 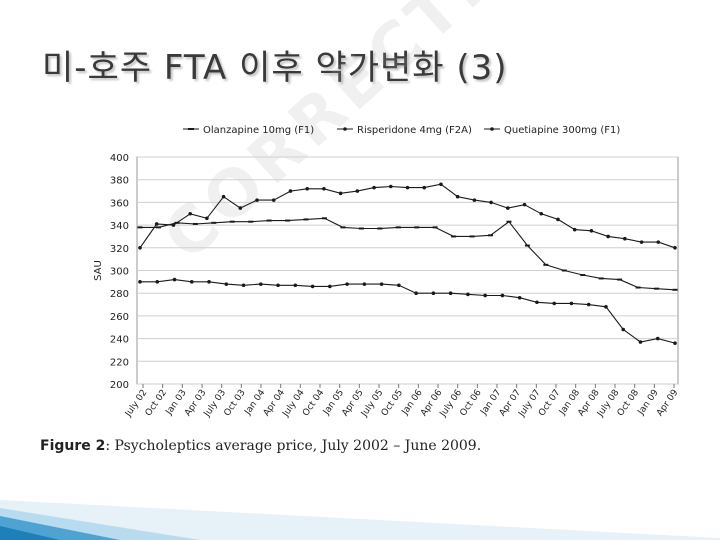 What do you see at coordinates (119, 203) in the screenshot?
I see `y-tick-label: 360` at bounding box center [119, 203].